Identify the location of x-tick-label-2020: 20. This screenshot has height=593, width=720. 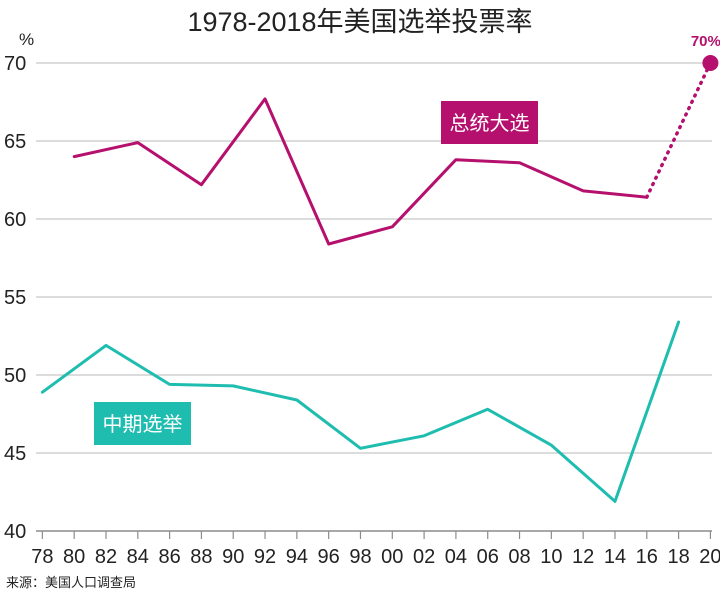
(709, 557).